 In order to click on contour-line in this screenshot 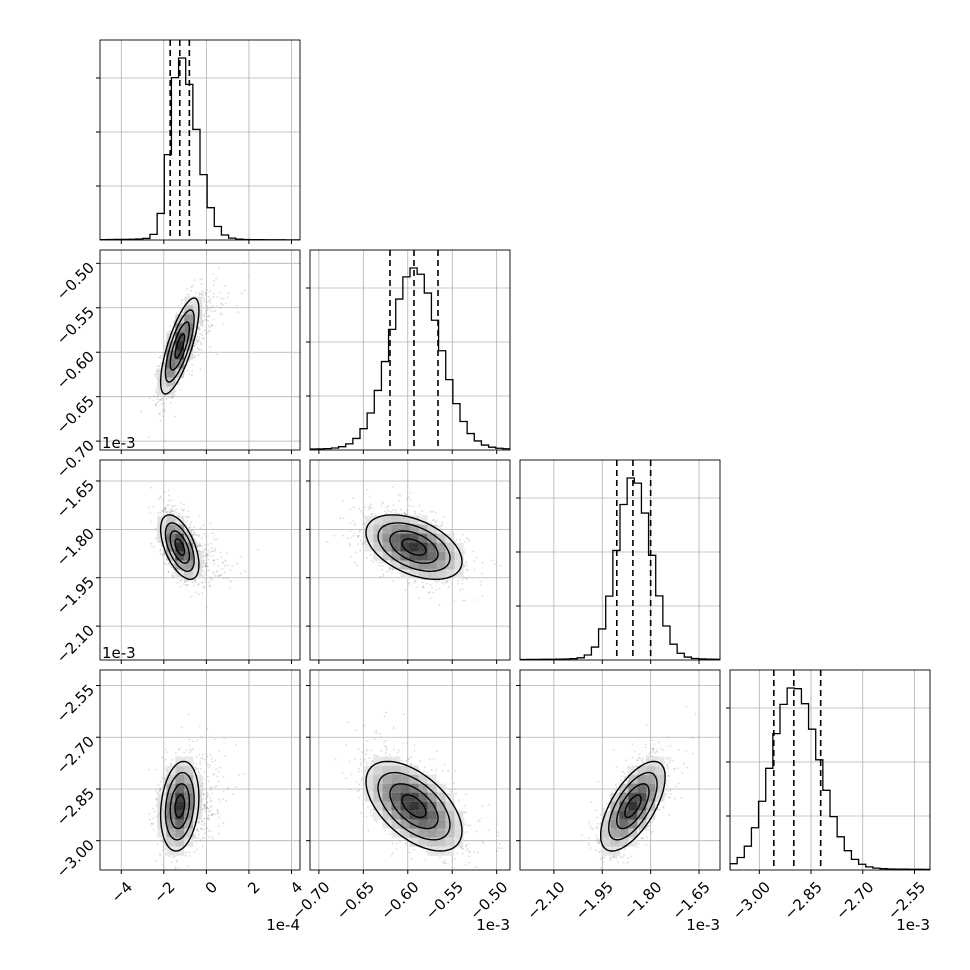, I will do `click(180, 346)`.